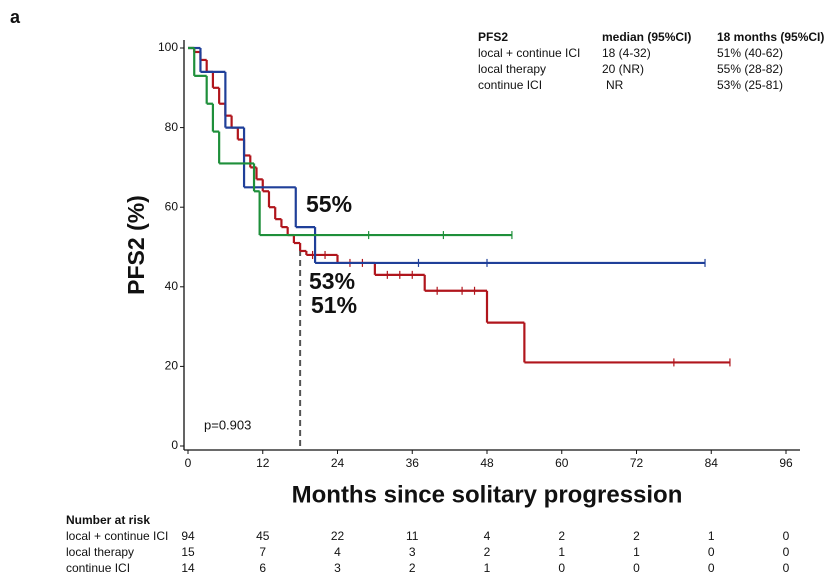 Image resolution: width=839 pixels, height=583 pixels. I want to click on y-tick-label: 40, so click(172, 286).